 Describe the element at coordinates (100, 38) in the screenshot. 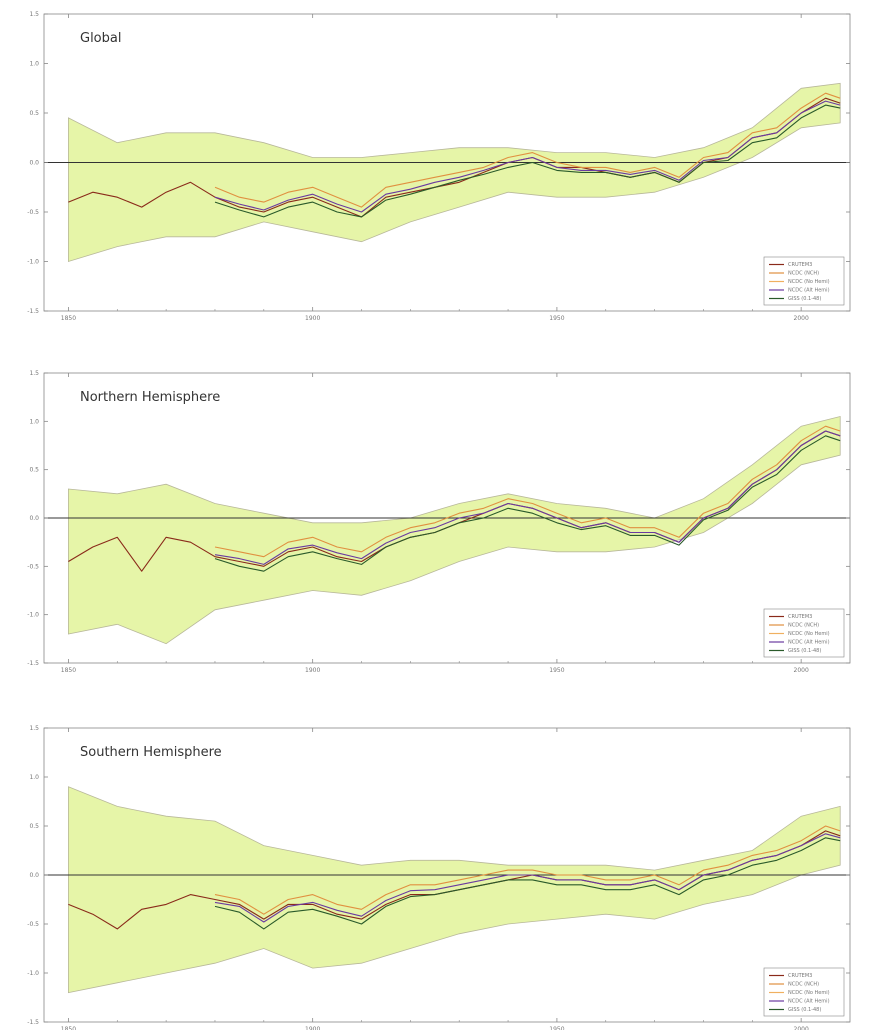

I see `panel-title: Global` at that location.